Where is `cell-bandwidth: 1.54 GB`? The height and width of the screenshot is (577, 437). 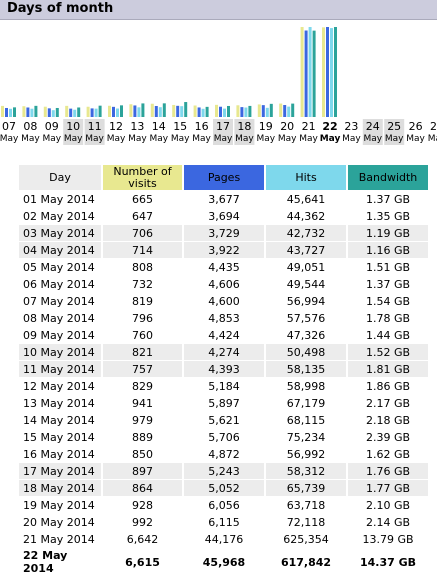 cell-bandwidth: 1.54 GB is located at coordinates (388, 301).